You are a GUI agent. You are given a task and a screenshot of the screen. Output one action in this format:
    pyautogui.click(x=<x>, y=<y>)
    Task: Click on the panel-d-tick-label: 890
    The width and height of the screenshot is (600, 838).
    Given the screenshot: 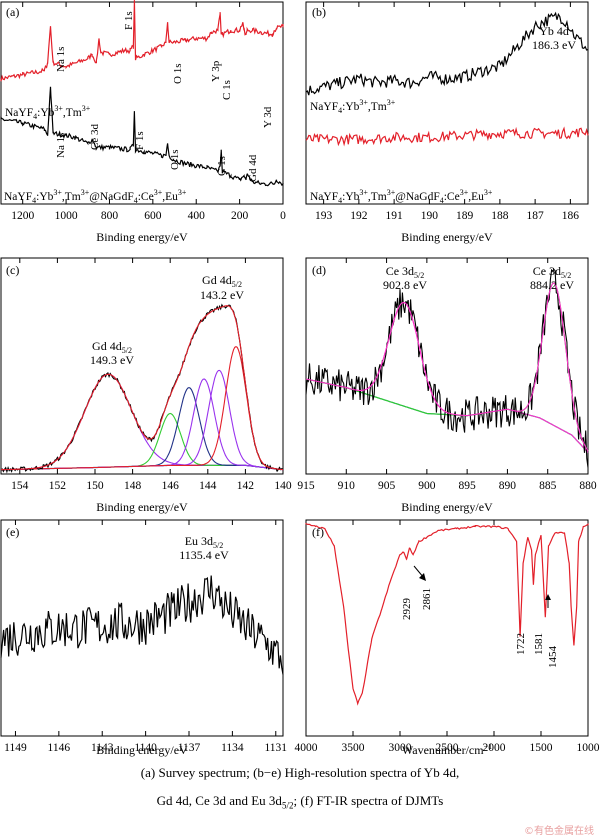 What is the action you would take?
    pyautogui.click(x=508, y=486)
    